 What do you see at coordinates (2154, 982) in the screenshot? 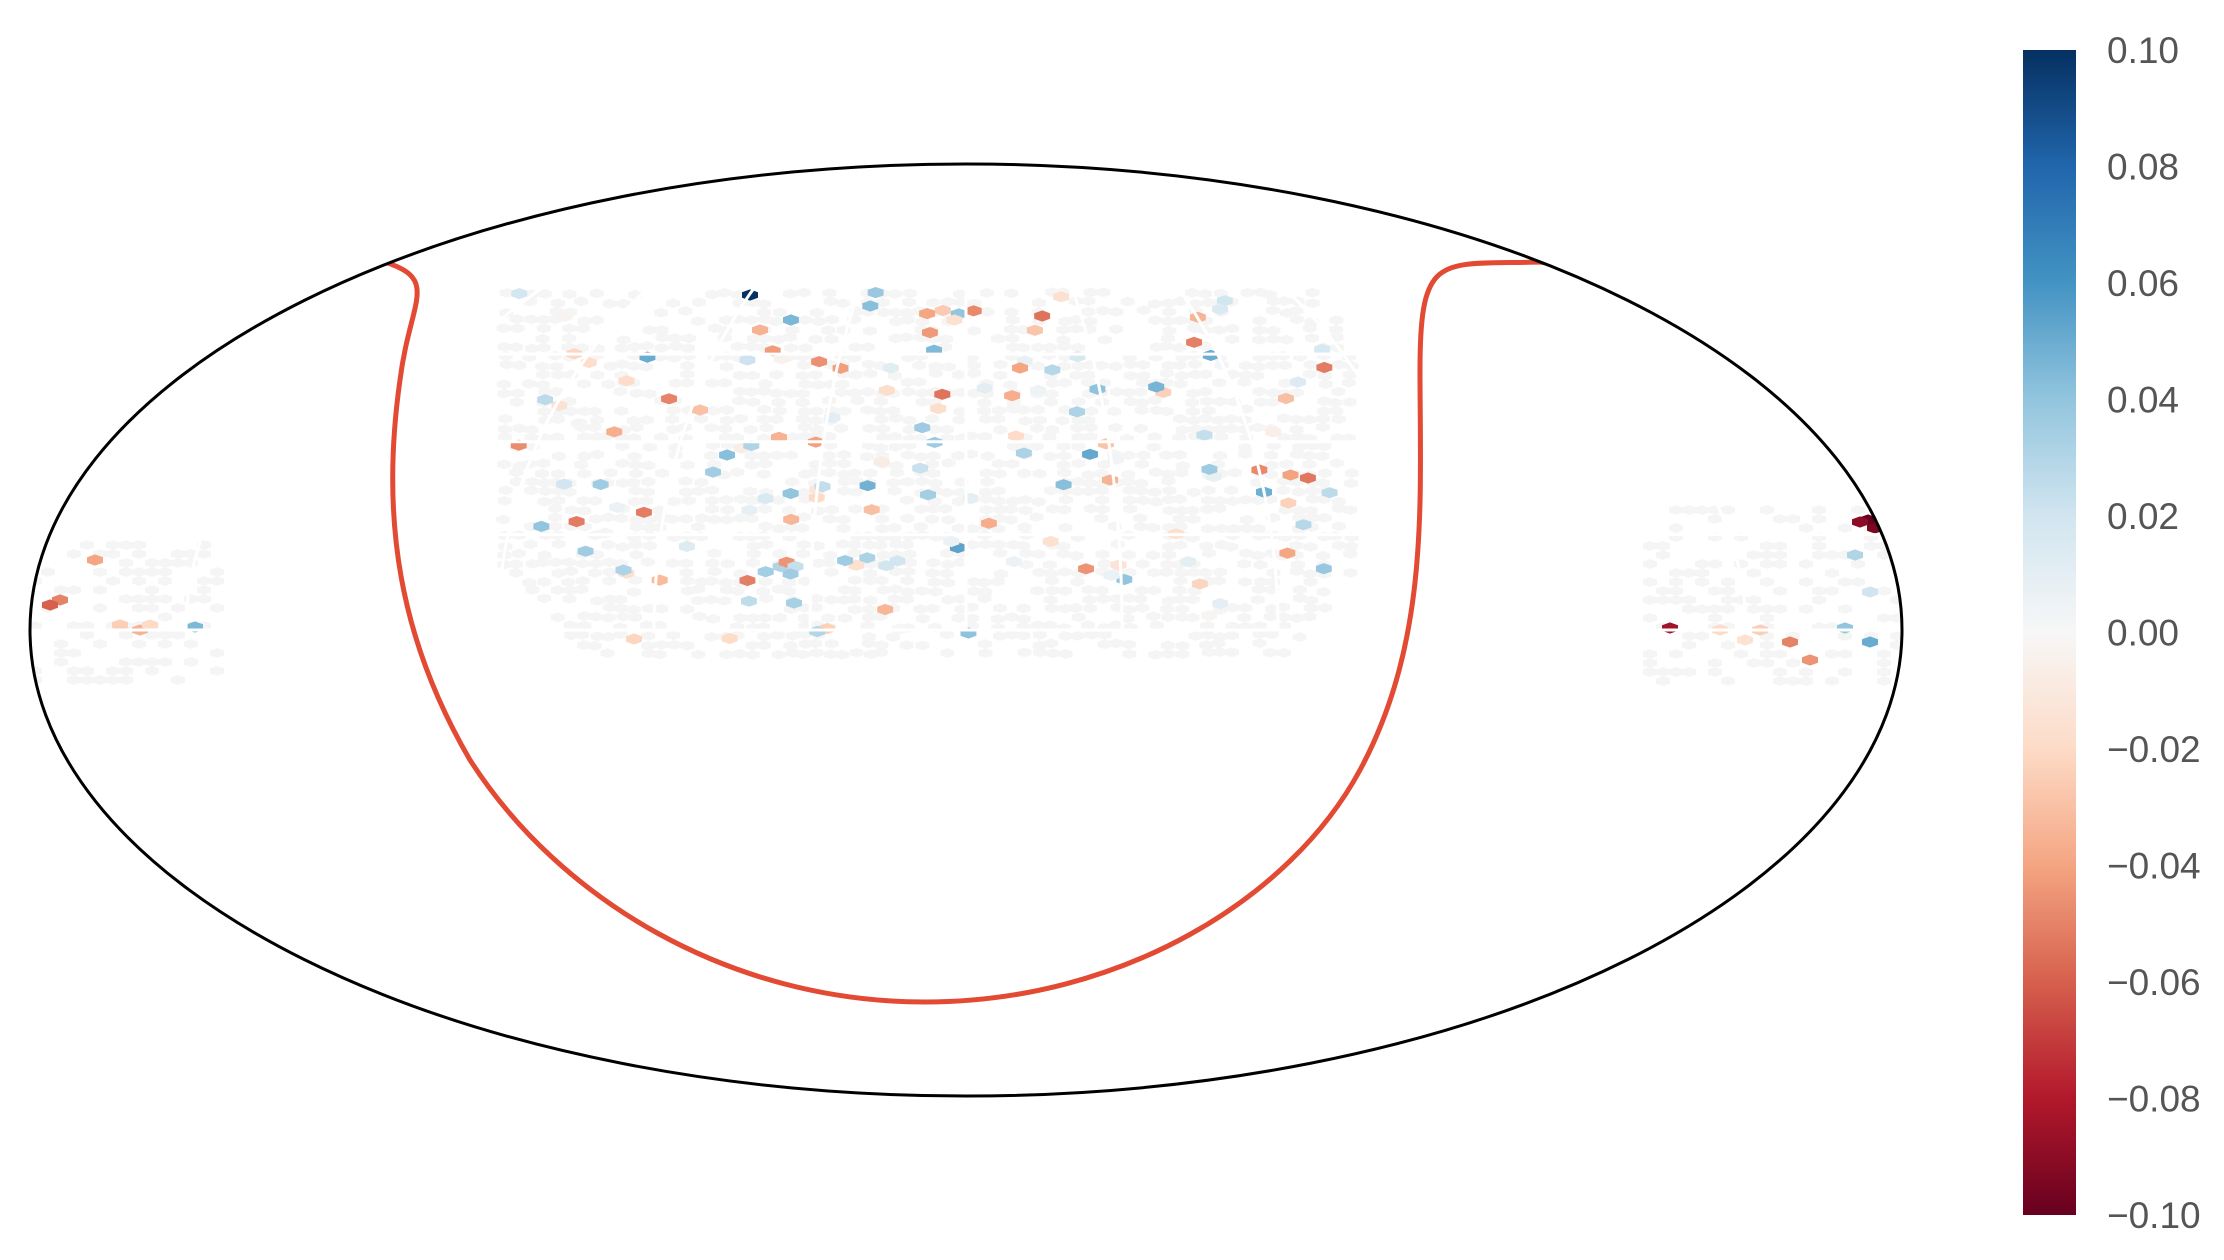
I see `colorbar-tick-label-8: −0.06` at bounding box center [2154, 982].